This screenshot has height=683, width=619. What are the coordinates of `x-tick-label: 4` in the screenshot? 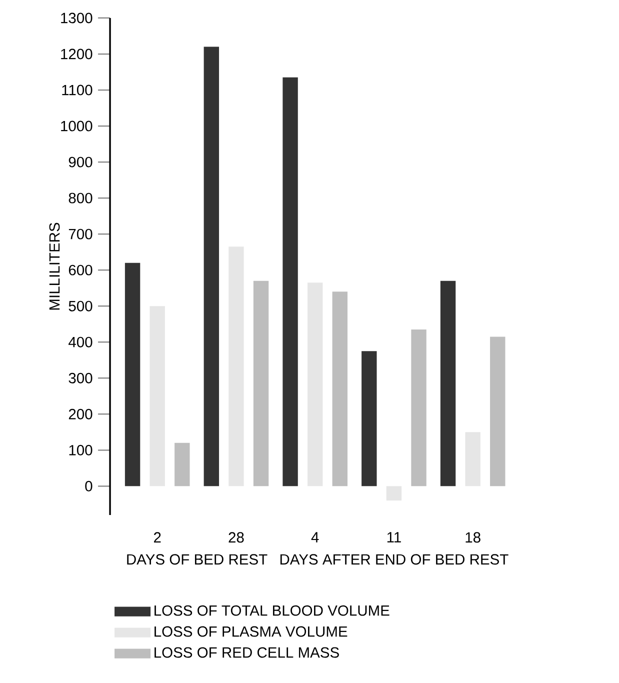 It's located at (315, 537).